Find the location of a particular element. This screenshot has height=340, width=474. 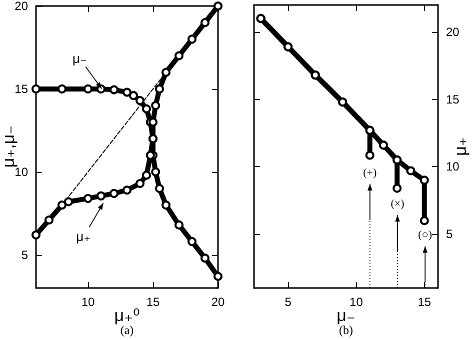

text: (a) is located at coordinates (127, 330).